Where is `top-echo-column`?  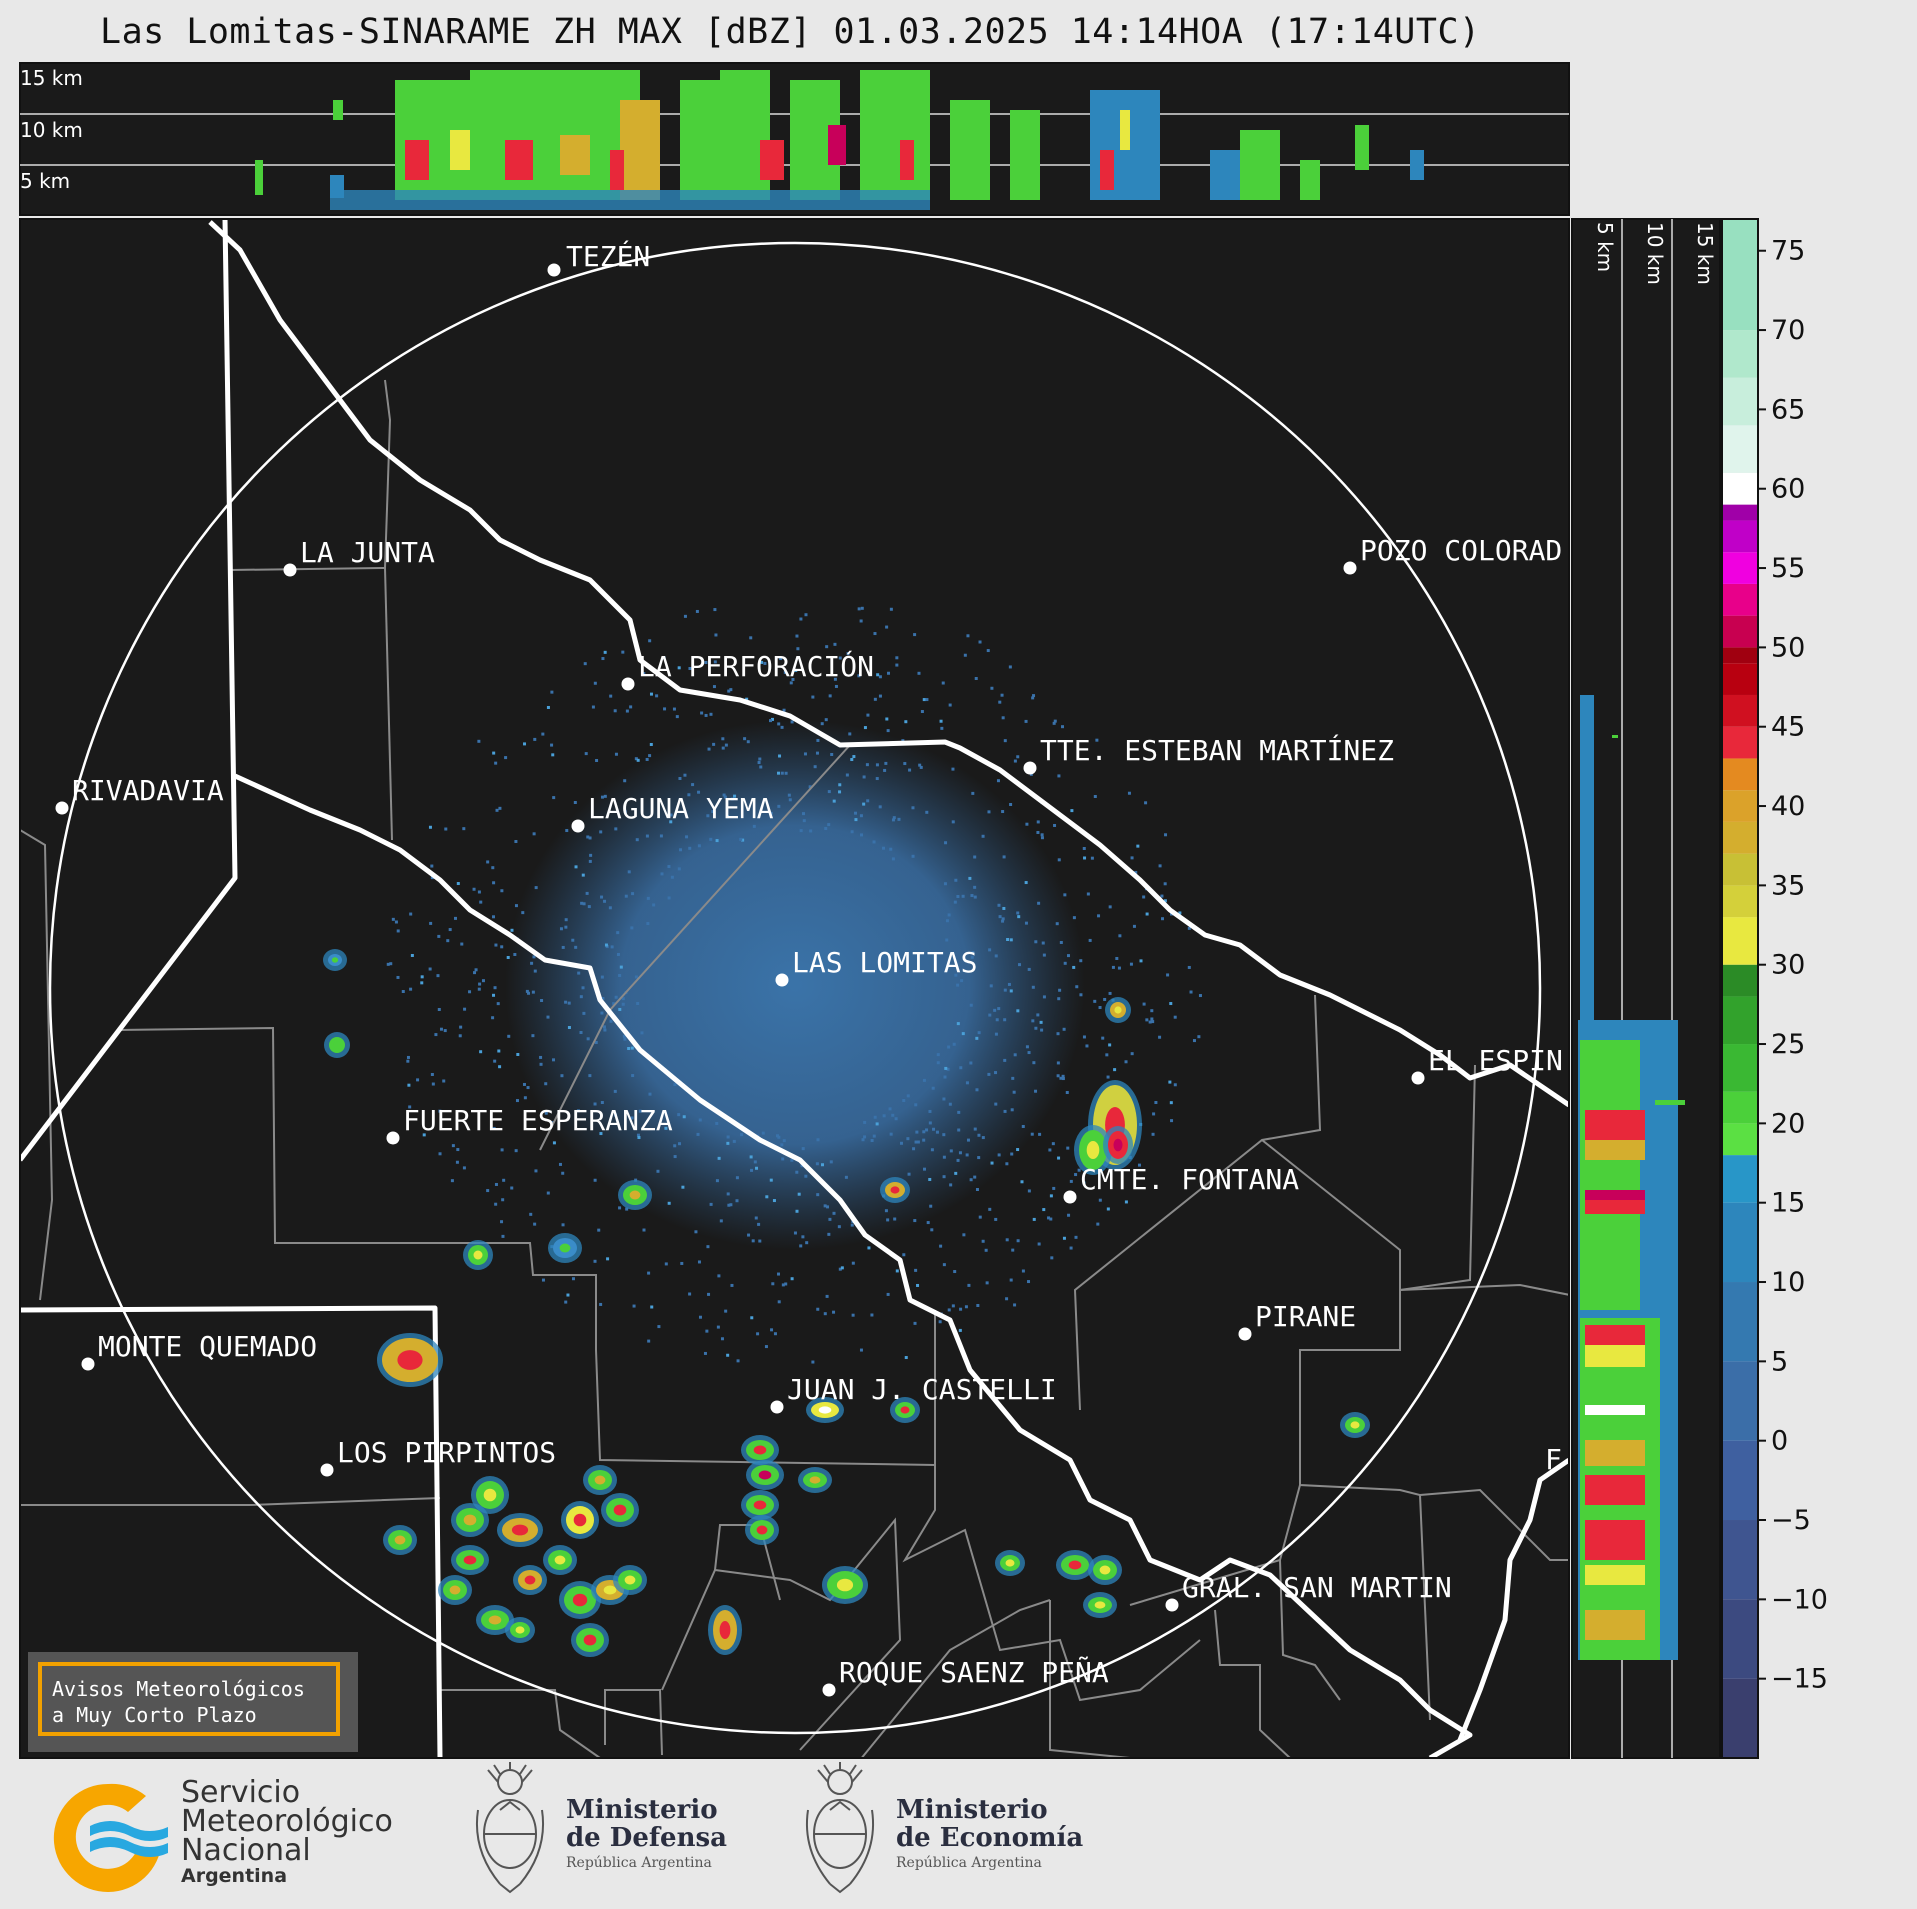 top-echo-column is located at coordinates (895, 135).